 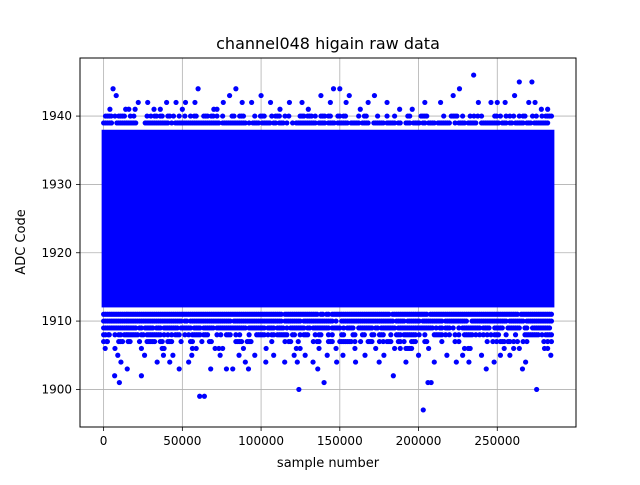 I want to click on y-tick-label: 1920, so click(x=56, y=253).